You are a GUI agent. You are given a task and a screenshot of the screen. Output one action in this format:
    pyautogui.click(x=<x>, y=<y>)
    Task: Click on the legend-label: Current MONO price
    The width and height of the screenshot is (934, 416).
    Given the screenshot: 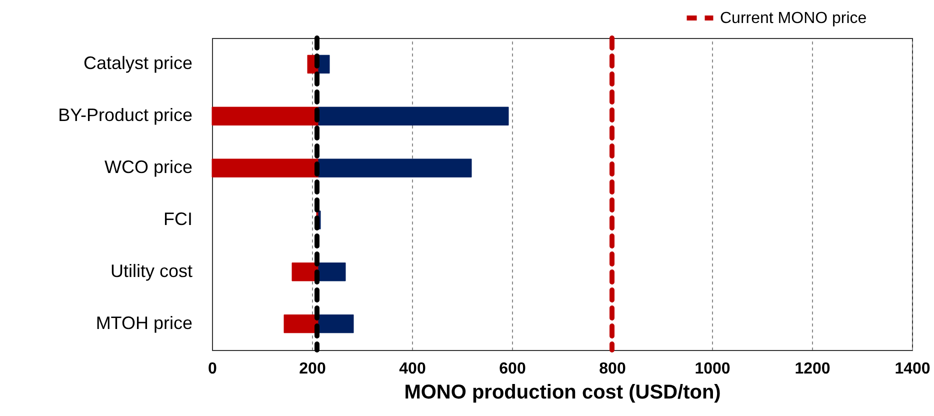 What is the action you would take?
    pyautogui.click(x=793, y=18)
    